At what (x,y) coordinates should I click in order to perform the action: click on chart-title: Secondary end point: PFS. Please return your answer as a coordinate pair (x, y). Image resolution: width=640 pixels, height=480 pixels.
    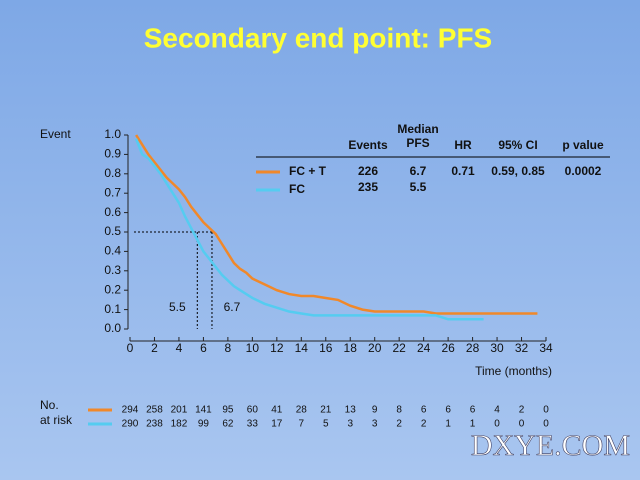
    Looking at the image, I should click on (318, 37).